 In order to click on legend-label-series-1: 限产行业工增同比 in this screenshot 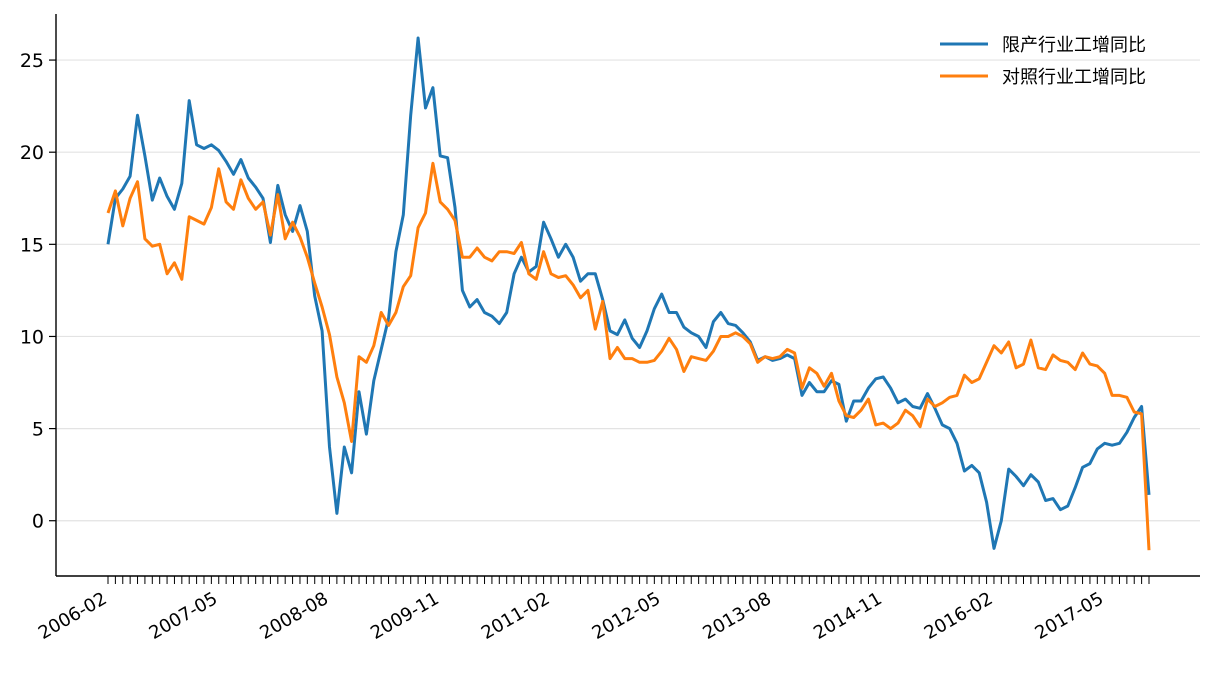, I will do `click(1074, 45)`.